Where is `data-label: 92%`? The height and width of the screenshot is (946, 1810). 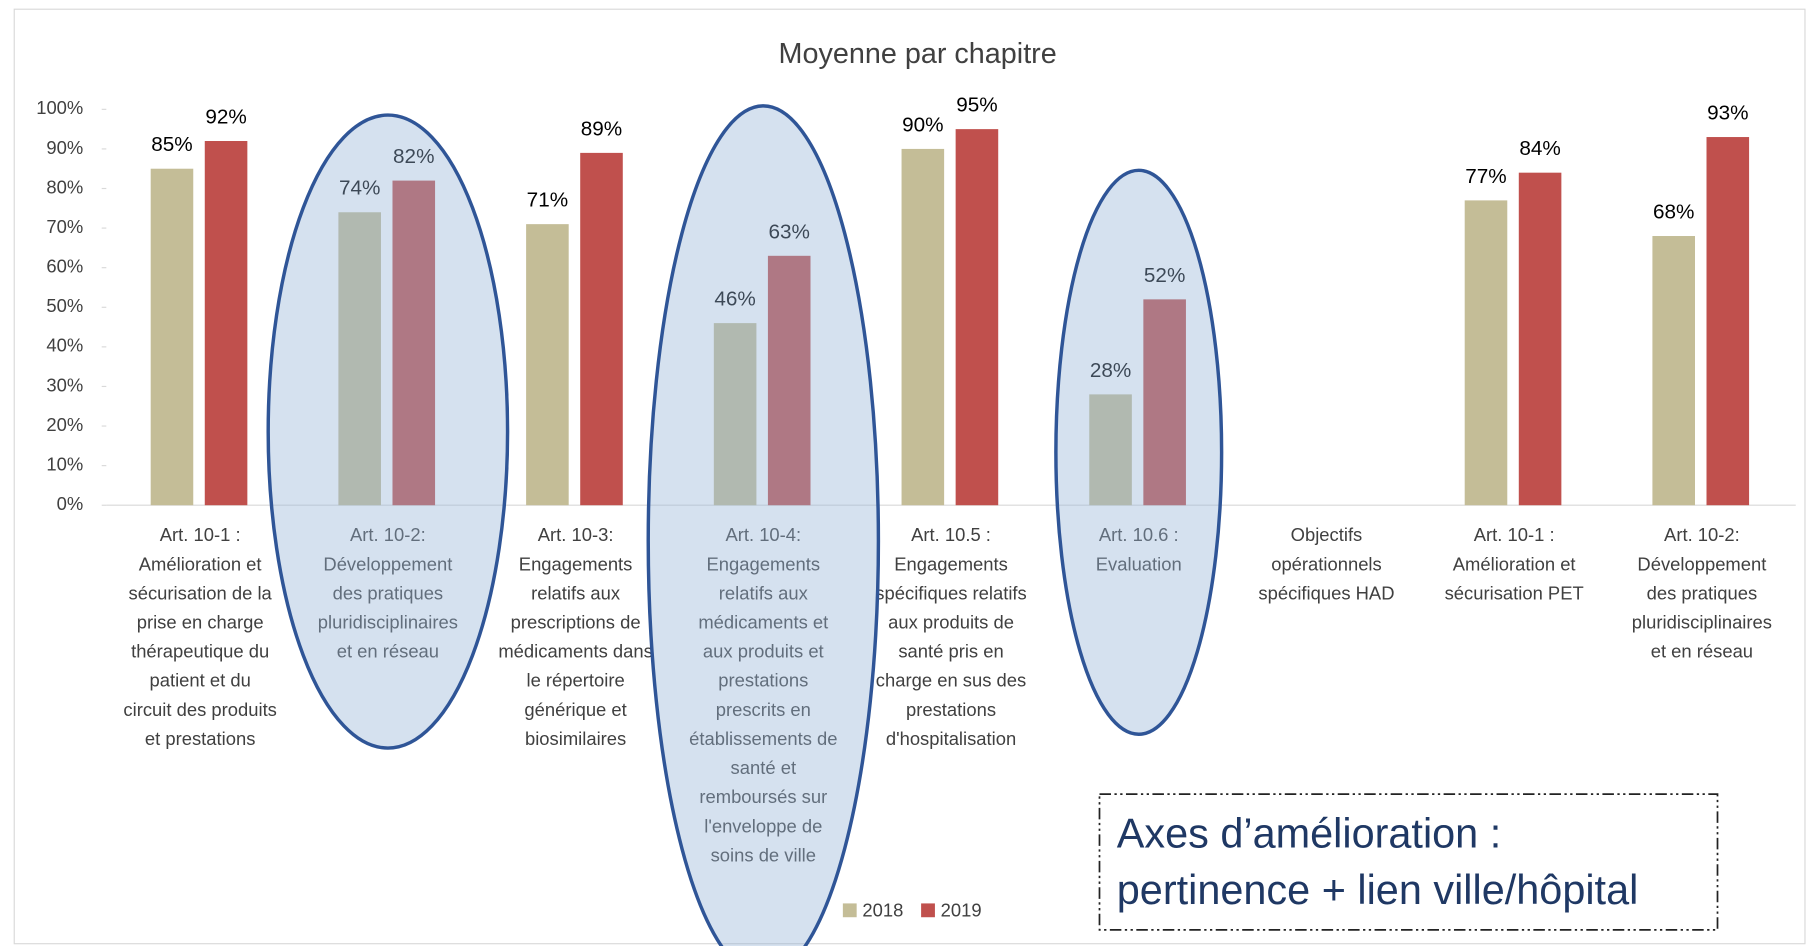
data-label: 92% is located at coordinates (225, 116).